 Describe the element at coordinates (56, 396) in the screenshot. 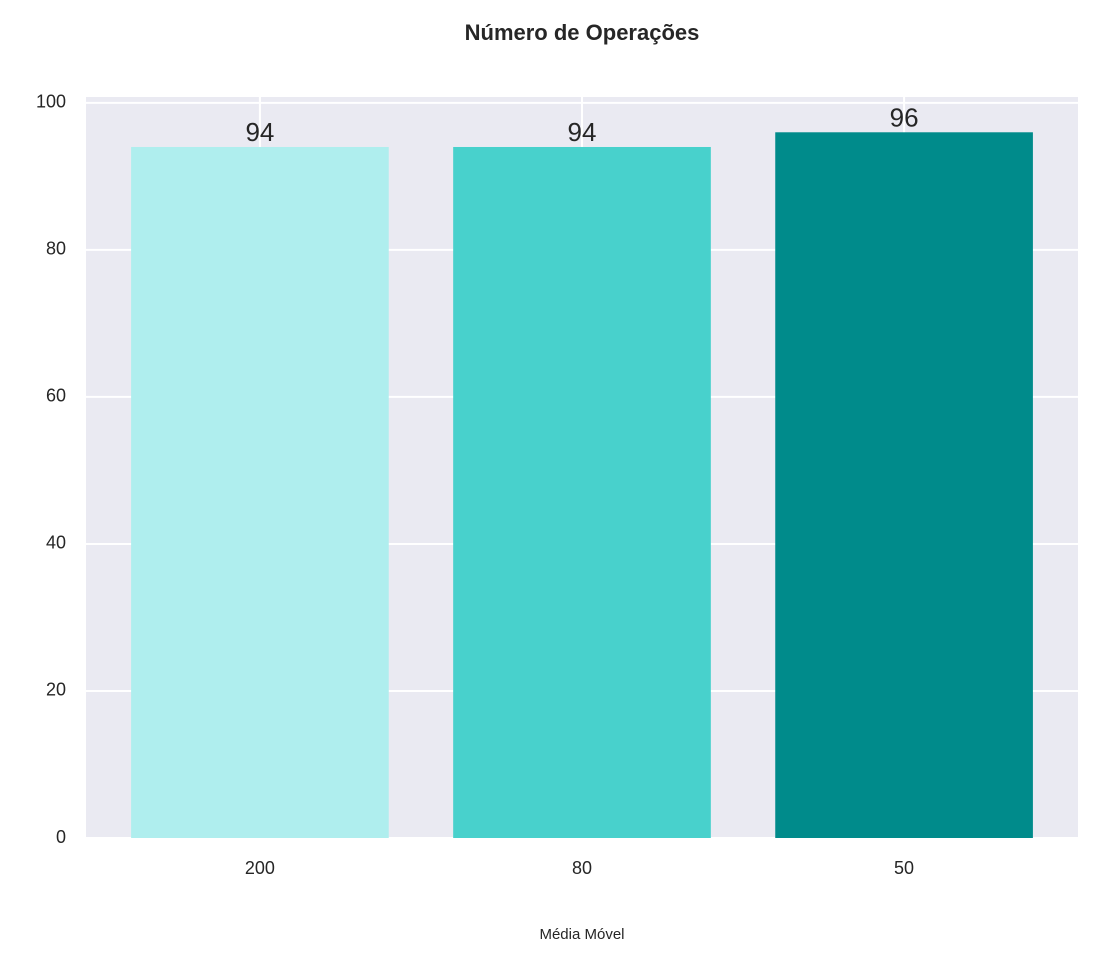

I see `y-tick-label: 60` at that location.